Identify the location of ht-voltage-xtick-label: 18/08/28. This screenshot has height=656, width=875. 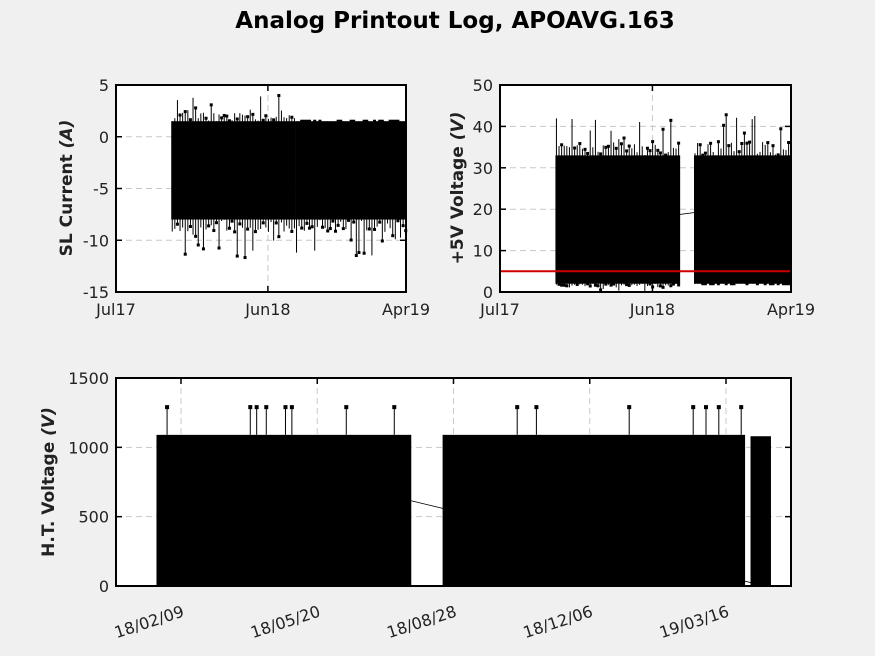
(422, 622).